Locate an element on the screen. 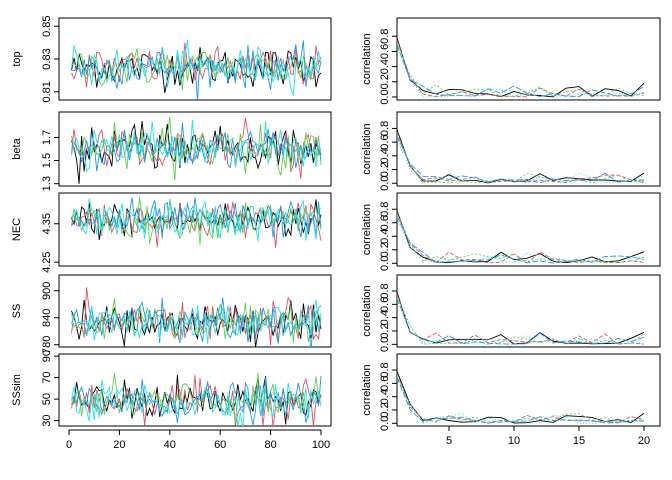  acf-ytick-label-top: 0.4 is located at coordinates (385, 66).